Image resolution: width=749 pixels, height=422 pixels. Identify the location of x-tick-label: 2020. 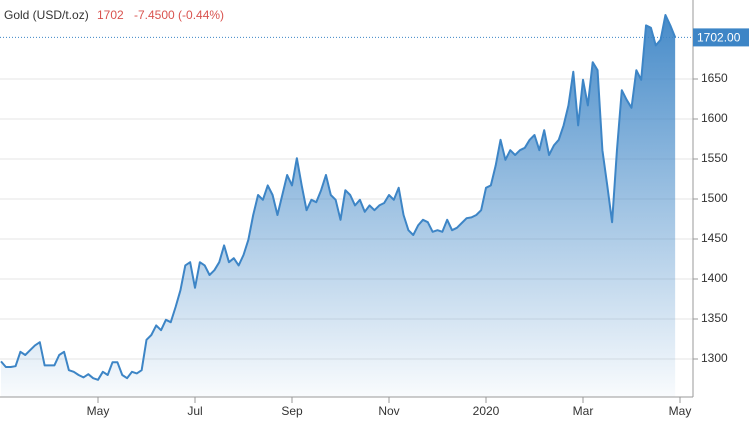
(486, 411).